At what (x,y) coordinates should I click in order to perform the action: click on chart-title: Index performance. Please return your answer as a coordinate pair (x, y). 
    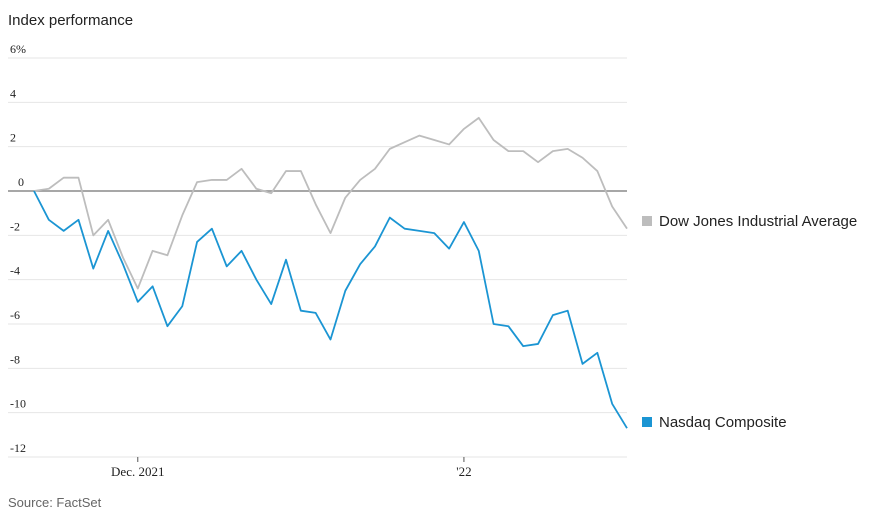
    Looking at the image, I should click on (70, 20).